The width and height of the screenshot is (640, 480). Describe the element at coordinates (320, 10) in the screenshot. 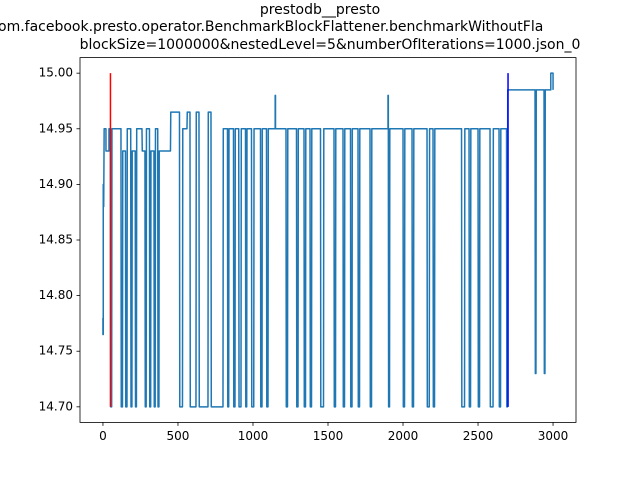

I see `chart-title: prestodb__presto` at that location.